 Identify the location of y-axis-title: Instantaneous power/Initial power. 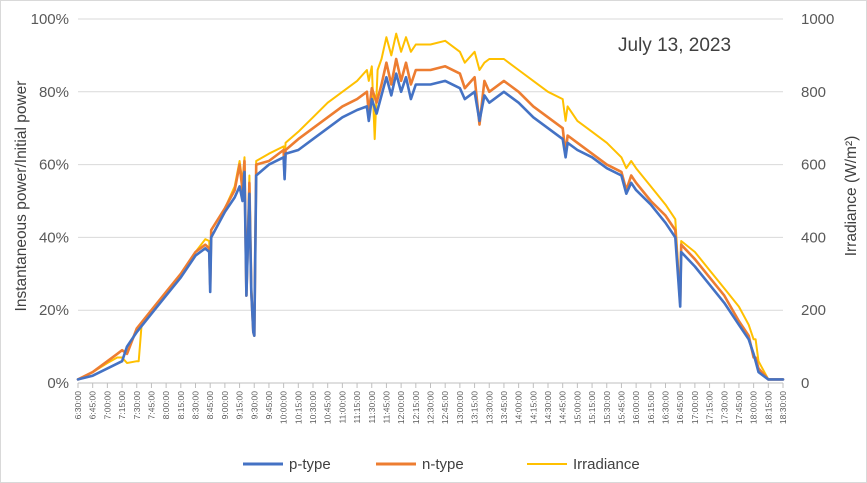
(21, 196).